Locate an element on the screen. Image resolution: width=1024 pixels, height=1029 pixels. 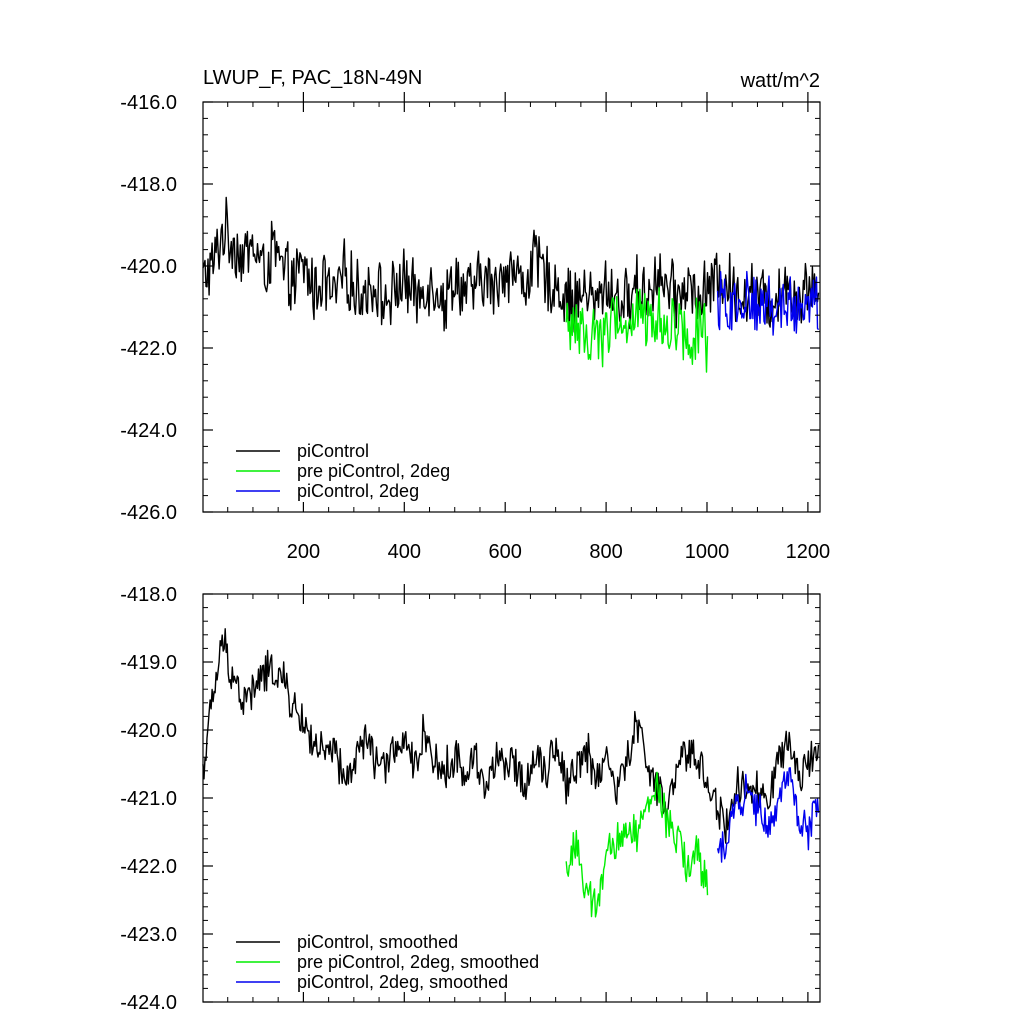
units-label: watt/m^2 is located at coordinates (780, 81).